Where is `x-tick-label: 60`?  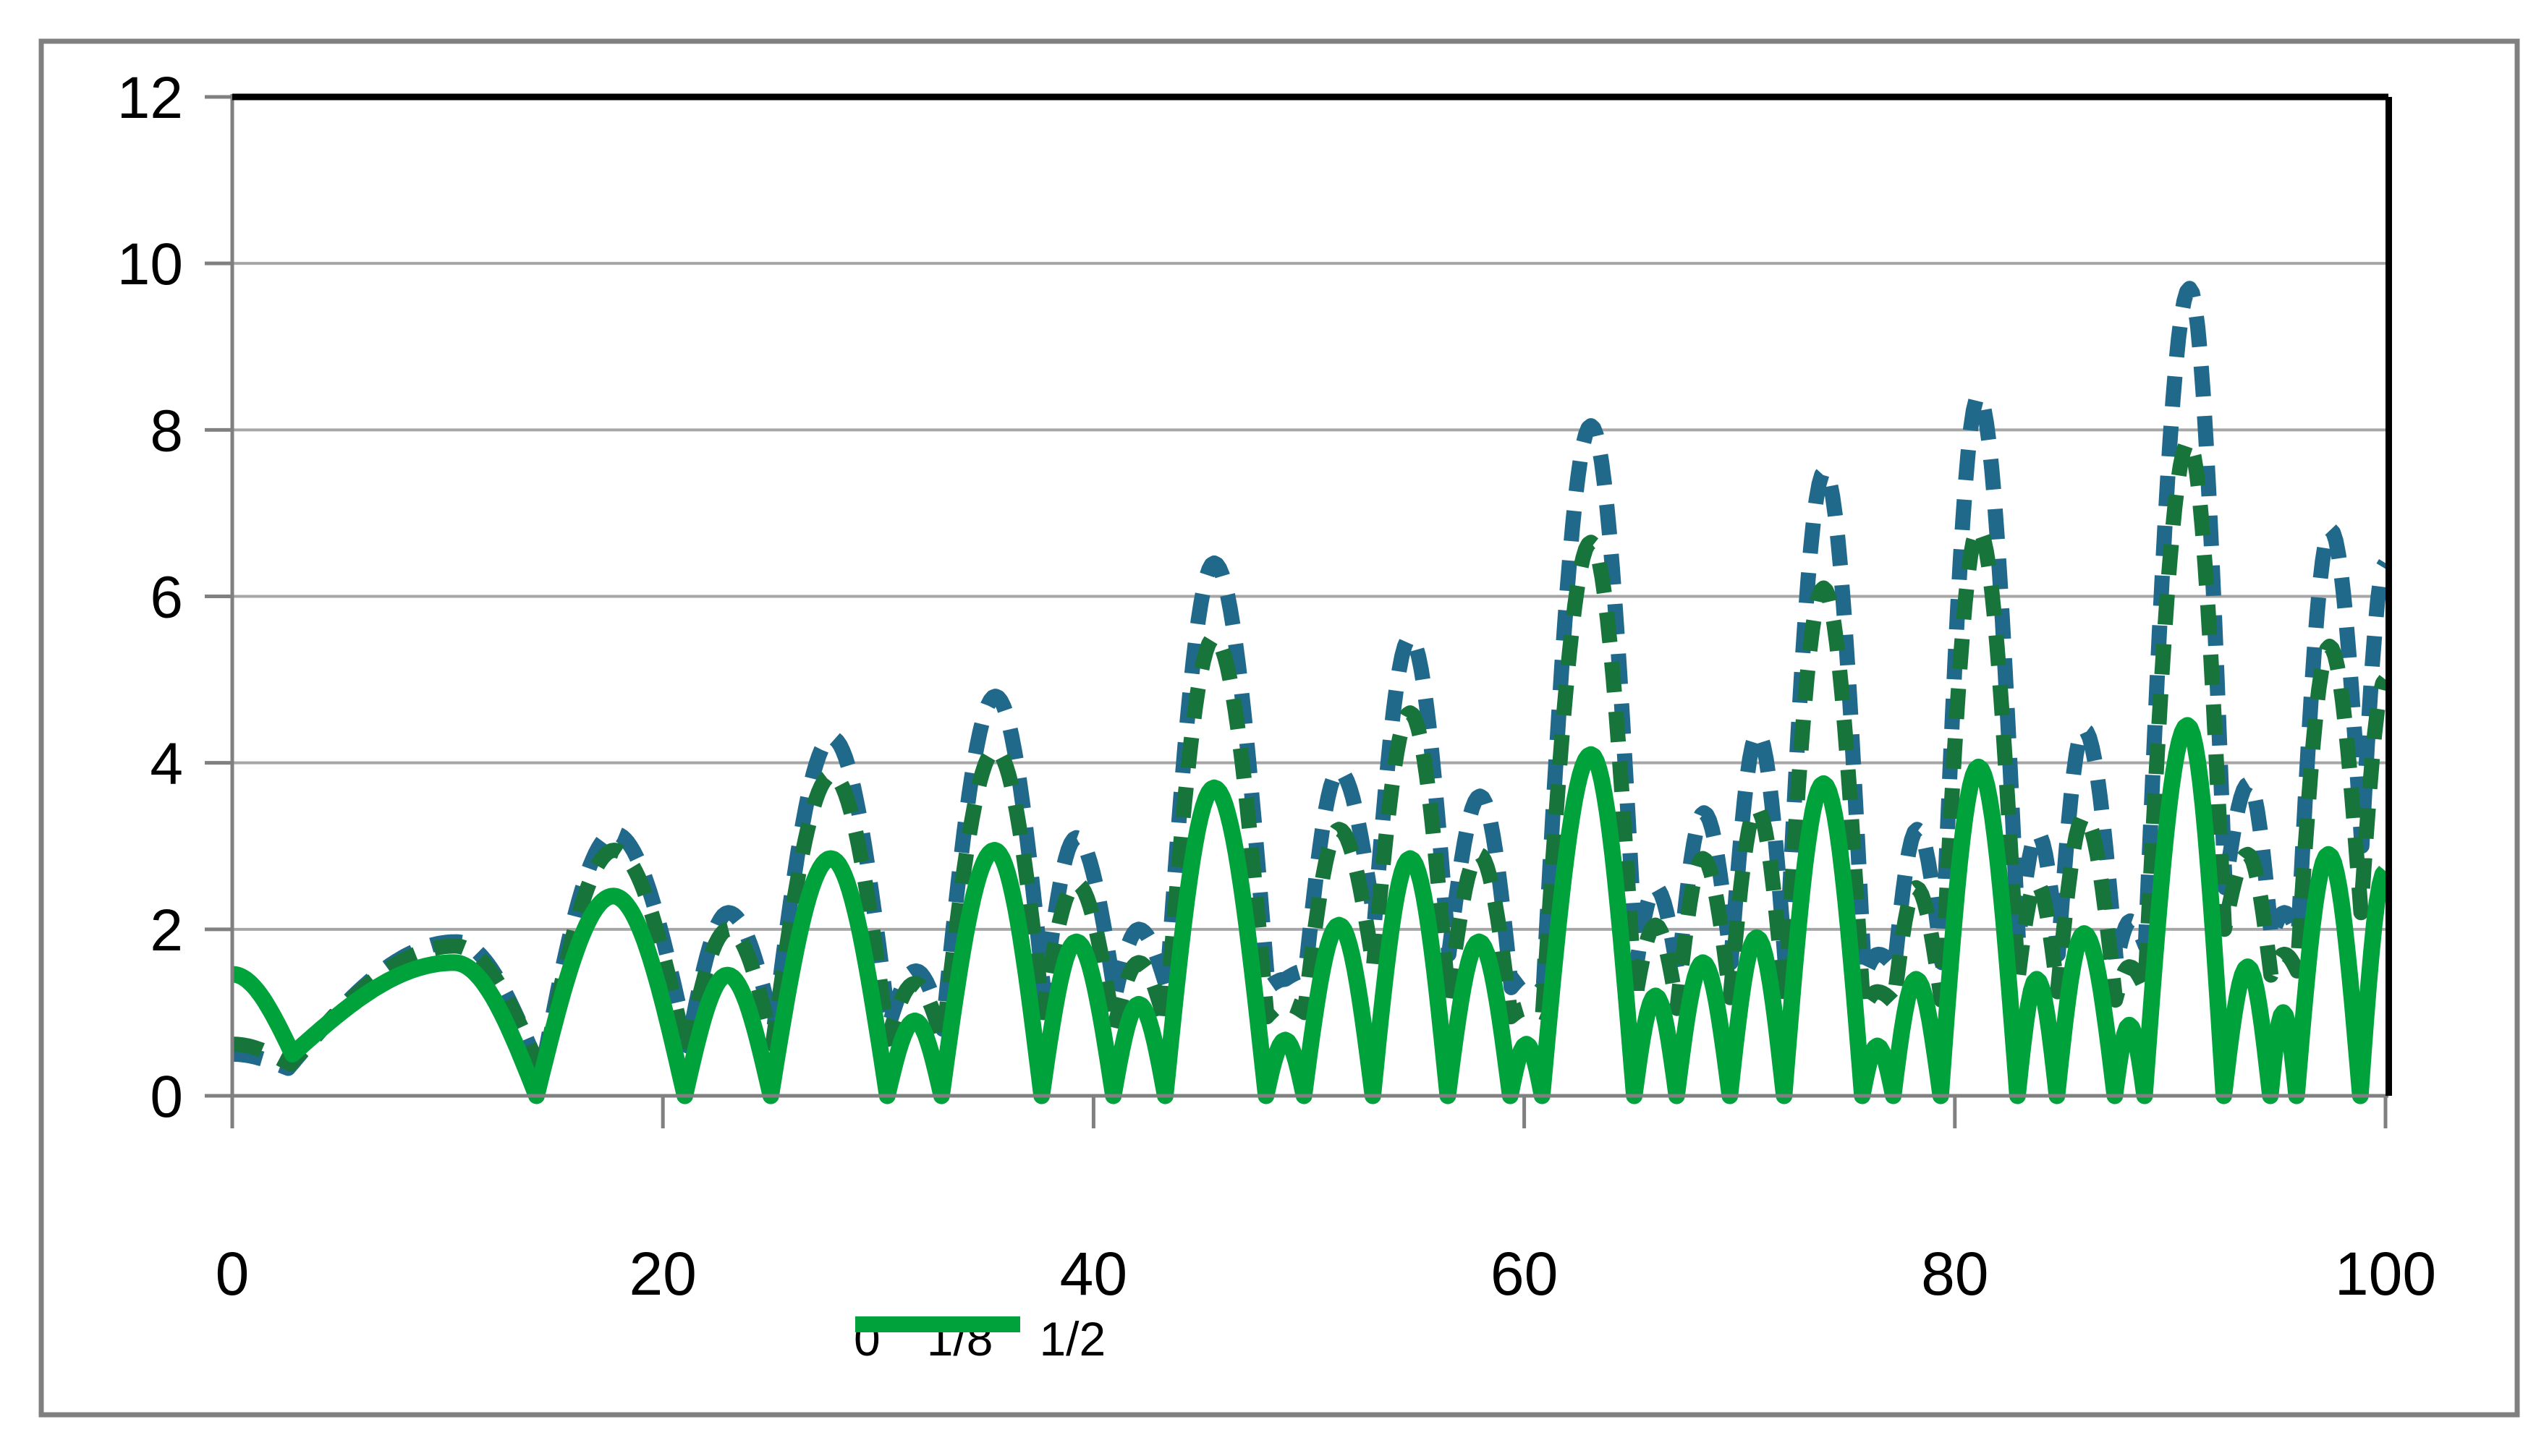
x-tick-label: 60 is located at coordinates (1524, 1274).